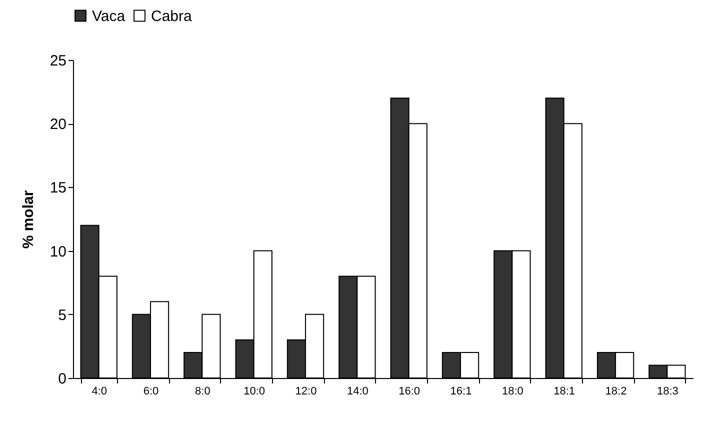 The height and width of the screenshot is (421, 726). What do you see at coordinates (58, 188) in the screenshot?
I see `y-tick-label: 15` at bounding box center [58, 188].